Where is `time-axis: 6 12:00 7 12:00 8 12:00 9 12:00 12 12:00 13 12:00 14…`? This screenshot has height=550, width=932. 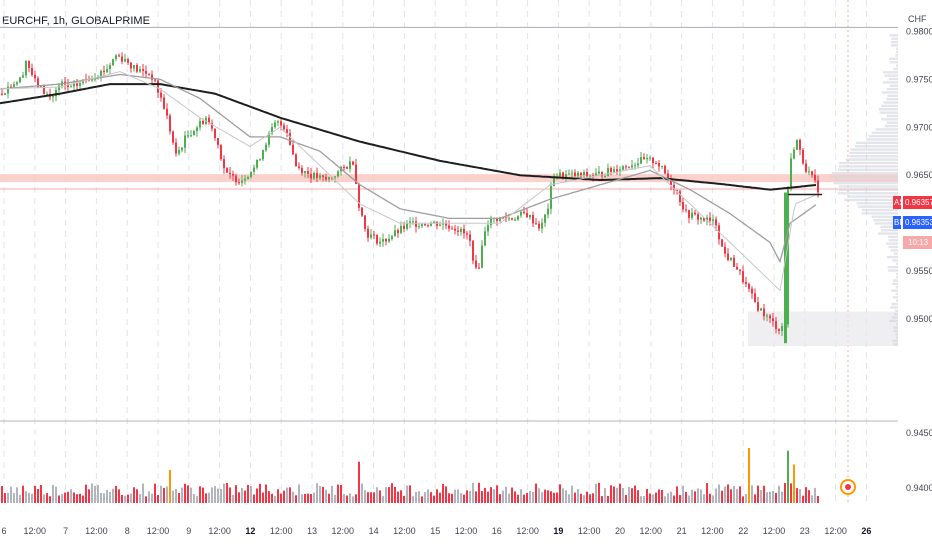
time-axis: 6 12:00 7 12:00 8 12:00 9 12:00 12 12:00 13 12:00 14… is located at coordinates (436, 531).